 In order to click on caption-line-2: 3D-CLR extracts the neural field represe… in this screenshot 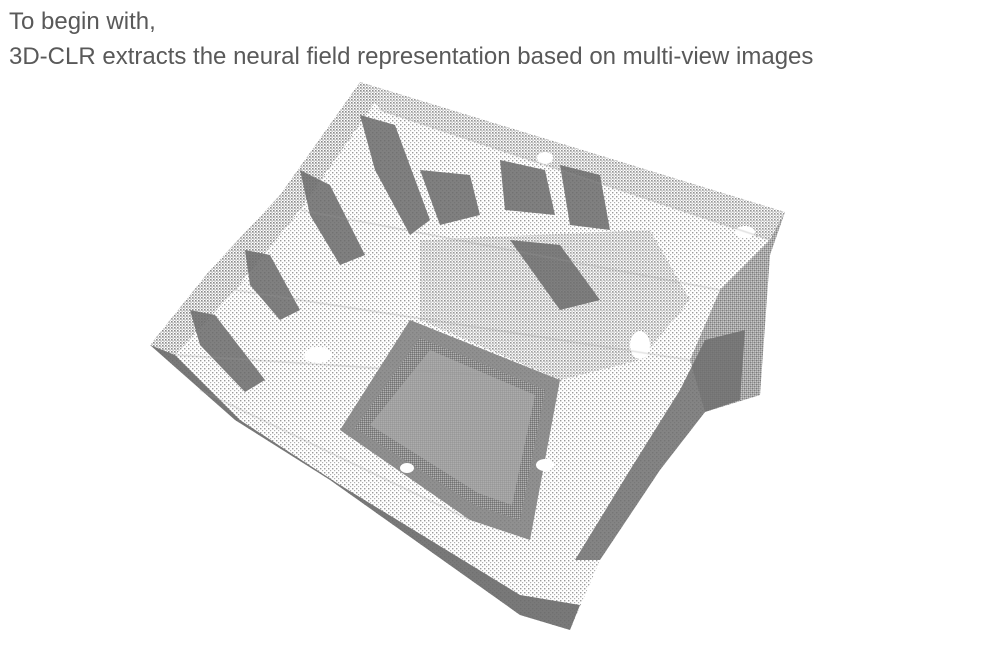, I will do `click(411, 56)`.